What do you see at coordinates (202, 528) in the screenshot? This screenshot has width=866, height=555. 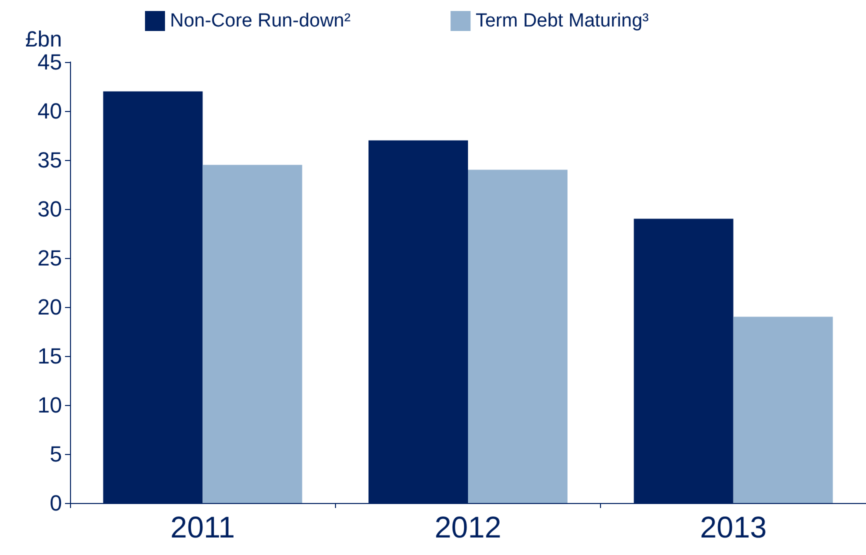 I see `x-tick-label: 2011` at bounding box center [202, 528].